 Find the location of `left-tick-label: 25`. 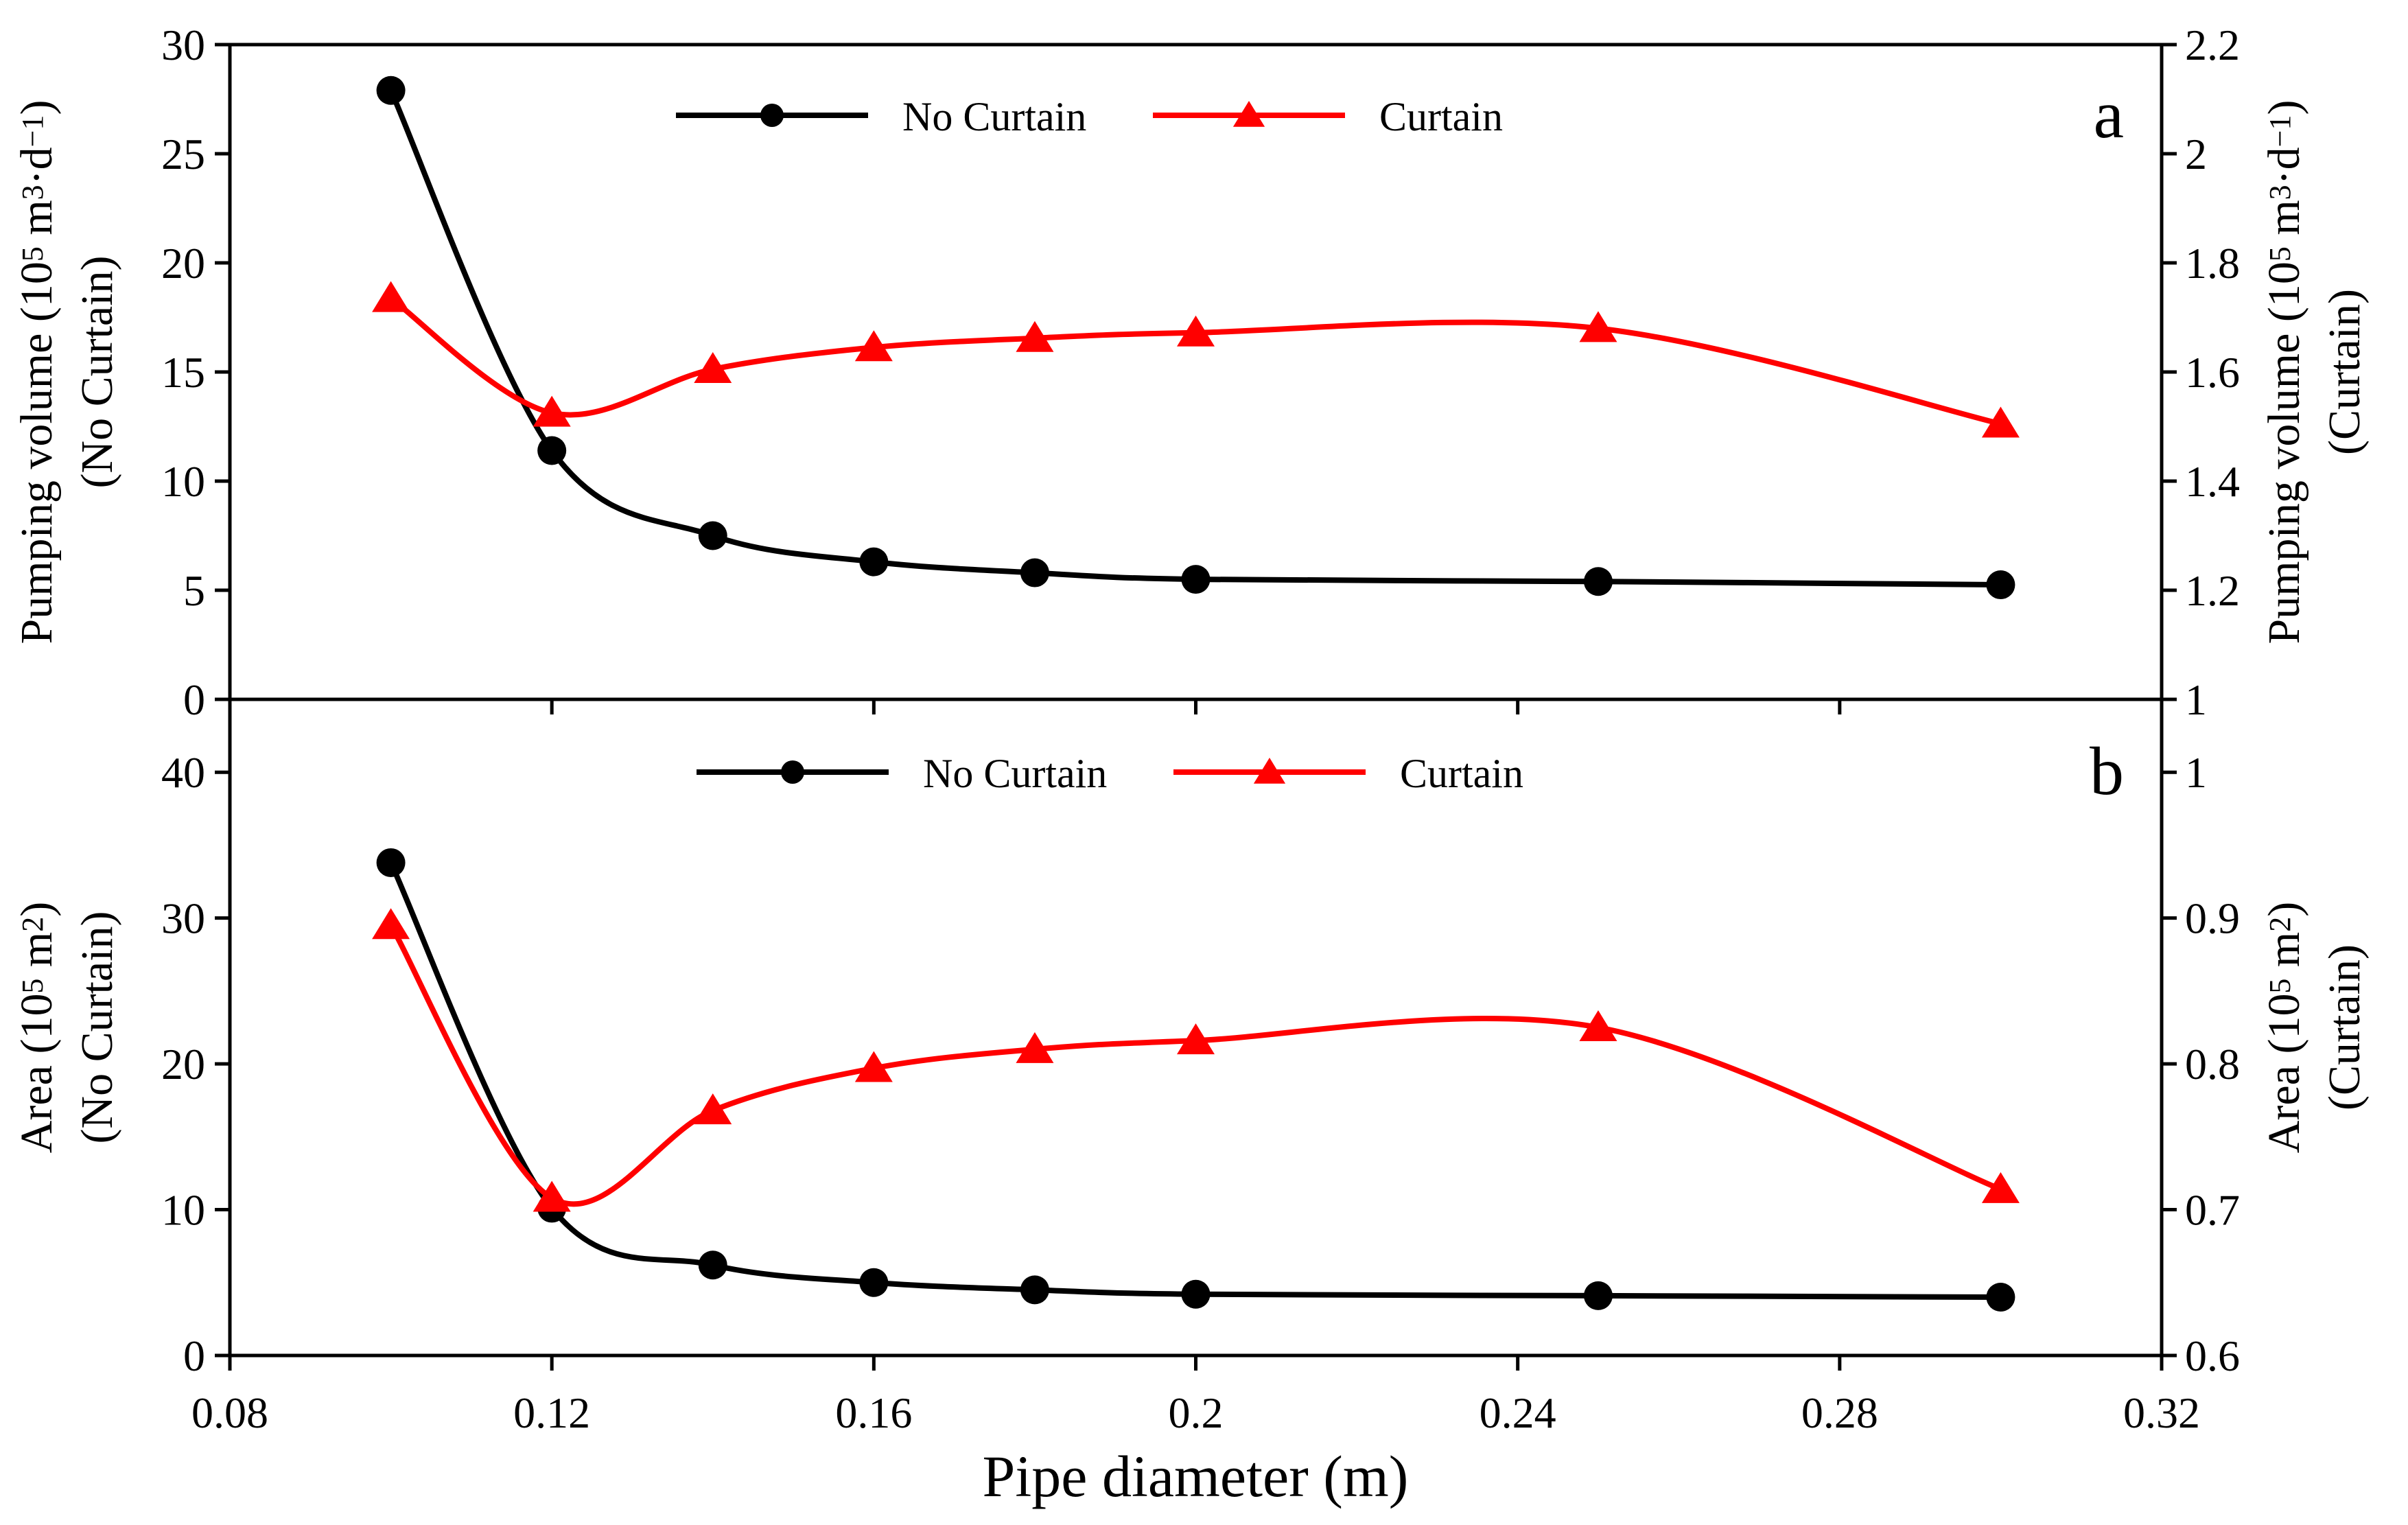

left-tick-label: 25 is located at coordinates (183, 154).